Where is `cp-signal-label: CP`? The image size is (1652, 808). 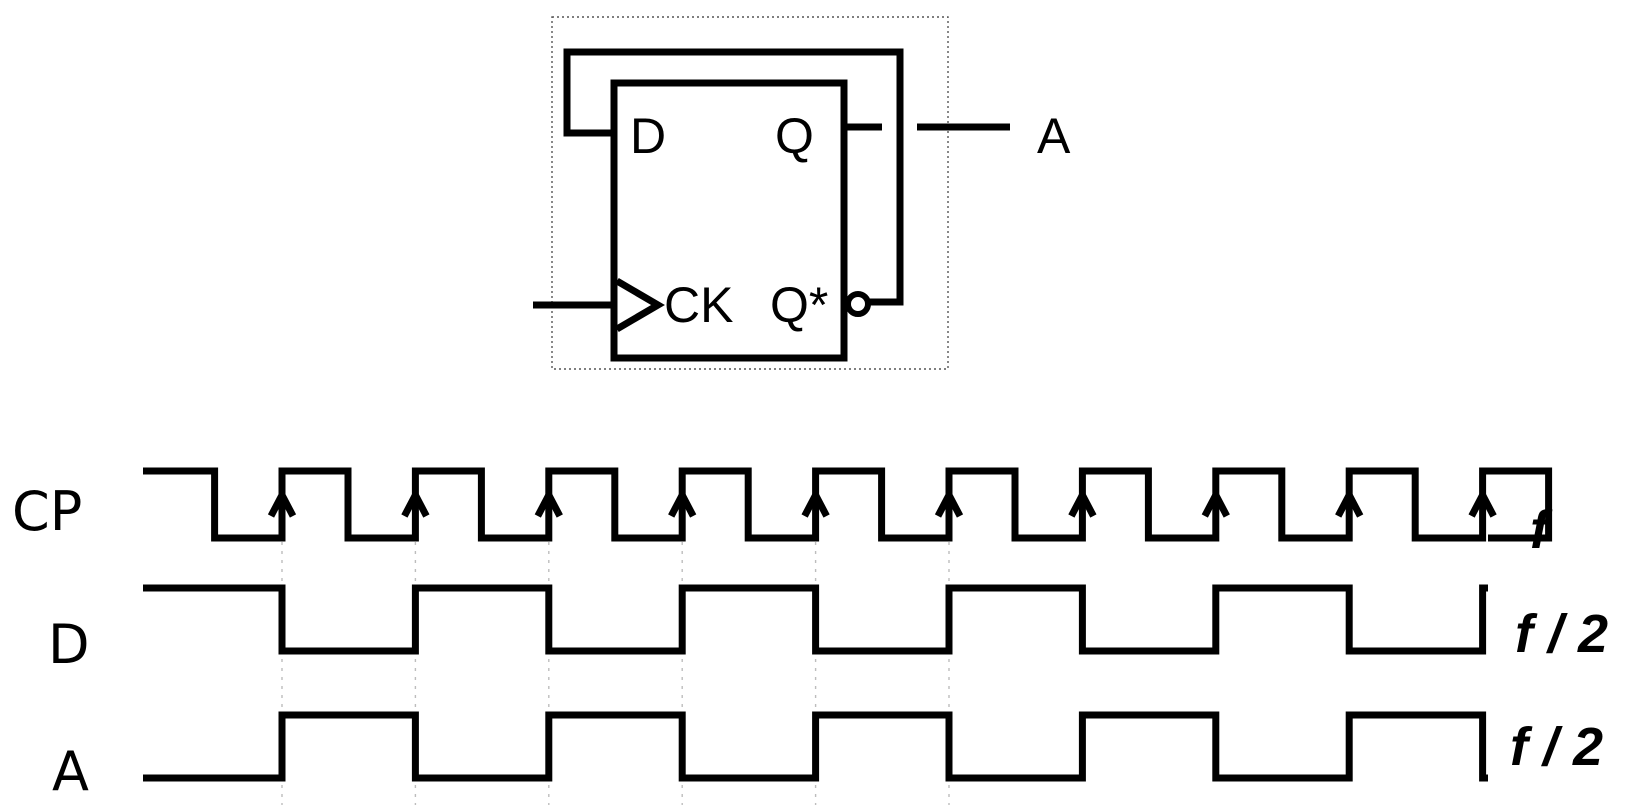 cp-signal-label: CP is located at coordinates (47, 511).